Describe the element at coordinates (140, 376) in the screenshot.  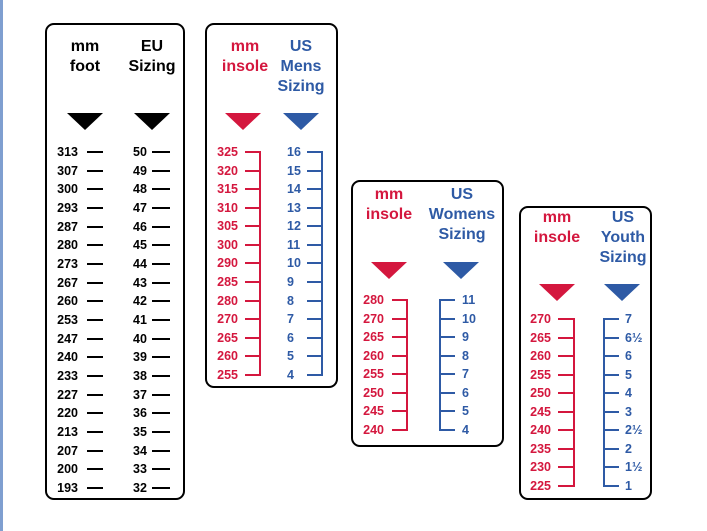
I see `right-scale-label: 38` at that location.